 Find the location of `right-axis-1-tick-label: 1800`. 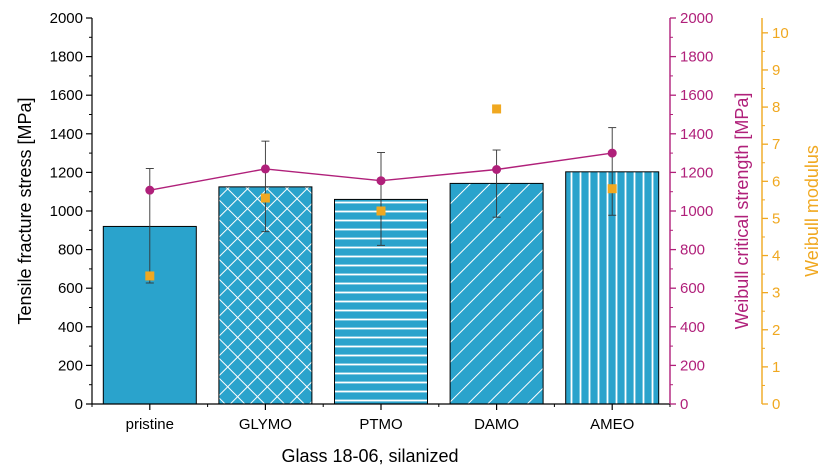

right-axis-1-tick-label: 1800 is located at coordinates (696, 57).